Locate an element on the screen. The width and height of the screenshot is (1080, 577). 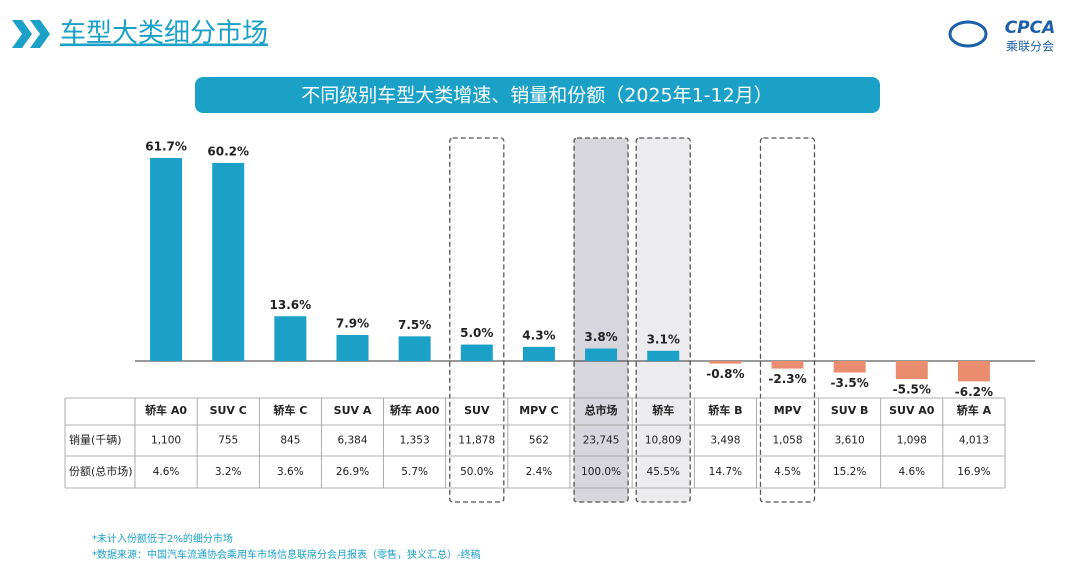
data-label: 3.8% is located at coordinates (600, 337).